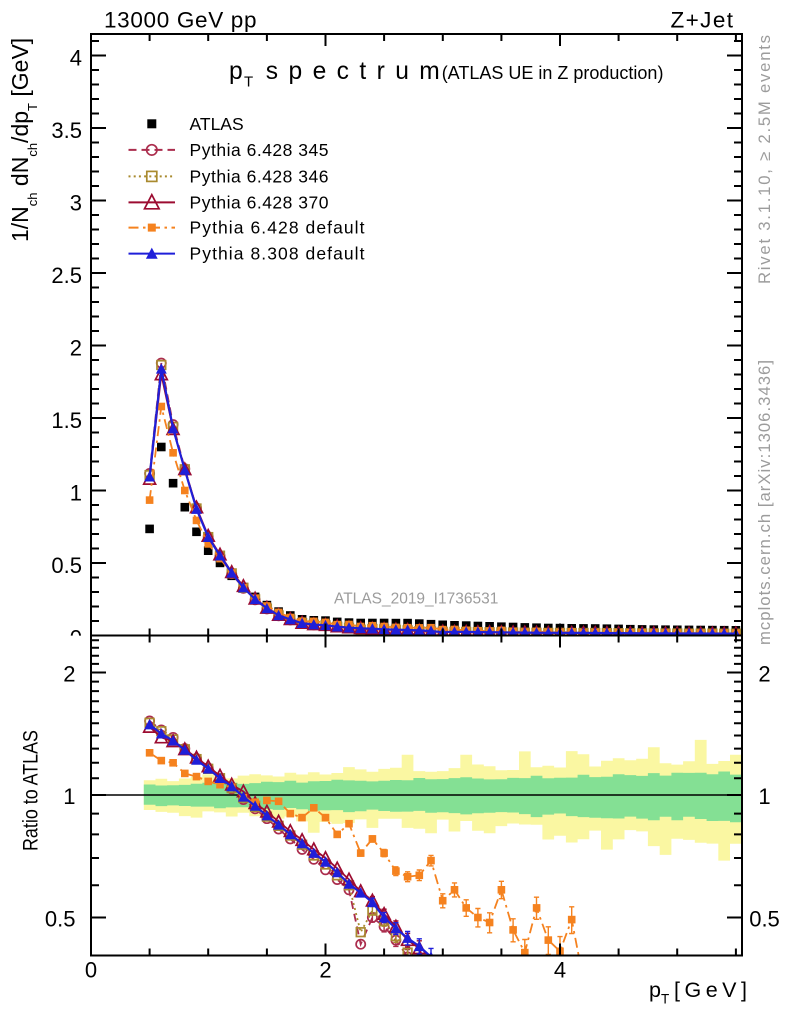  What do you see at coordinates (764, 502) in the screenshot?
I see `svg-text:mcplots.cern.ch [arXiv:1306.34: mcplots.cern.ch [arXiv:1306.3436]` at bounding box center [764, 502].